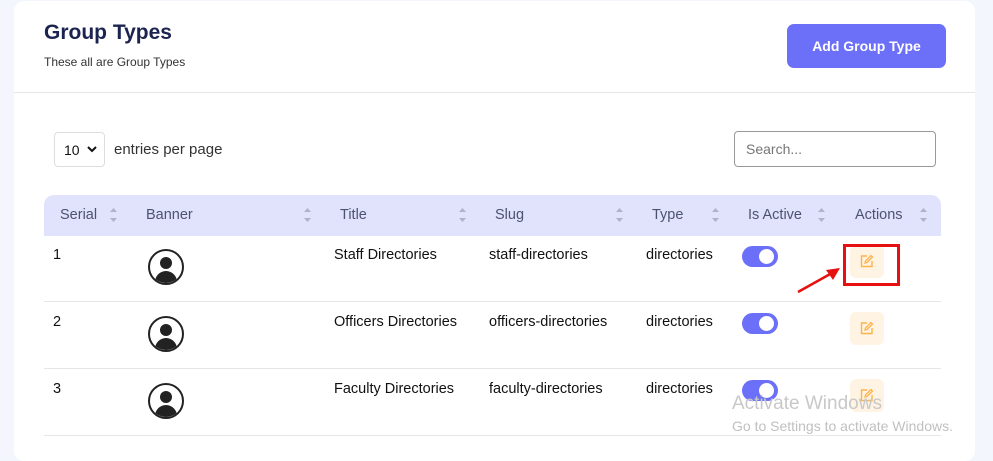  What do you see at coordinates (57, 322) in the screenshot?
I see `serial: 2` at bounding box center [57, 322].